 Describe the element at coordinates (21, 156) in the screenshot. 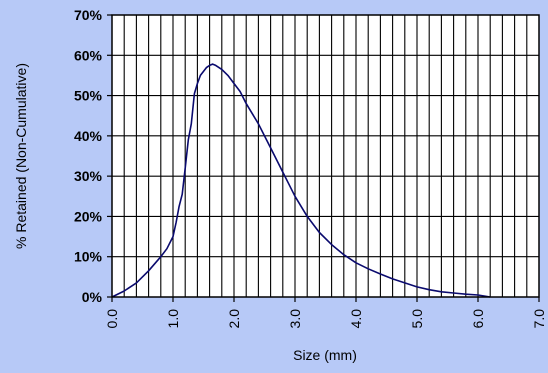

I see `y-axis-title: % Retained (Non-Cumulative)` at that location.